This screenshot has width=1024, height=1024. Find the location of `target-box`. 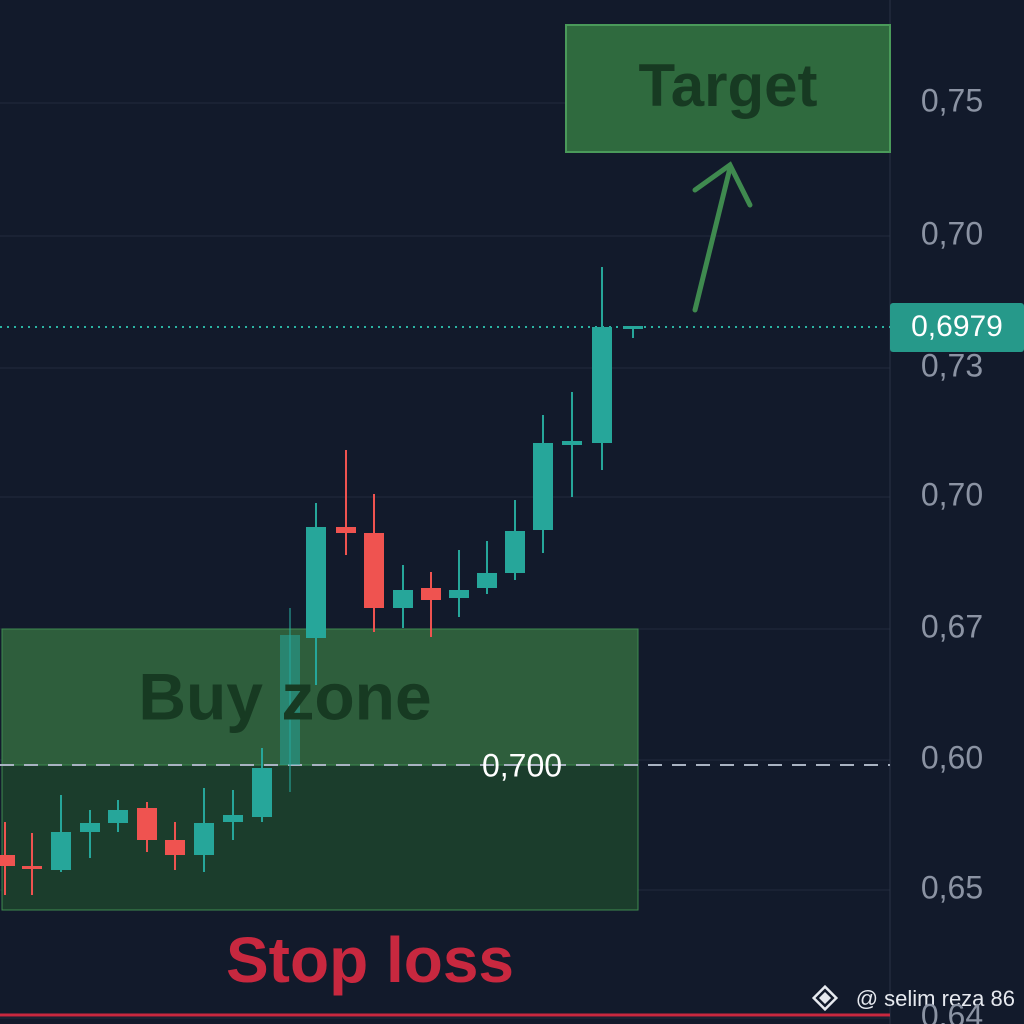

target-box is located at coordinates (728, 88).